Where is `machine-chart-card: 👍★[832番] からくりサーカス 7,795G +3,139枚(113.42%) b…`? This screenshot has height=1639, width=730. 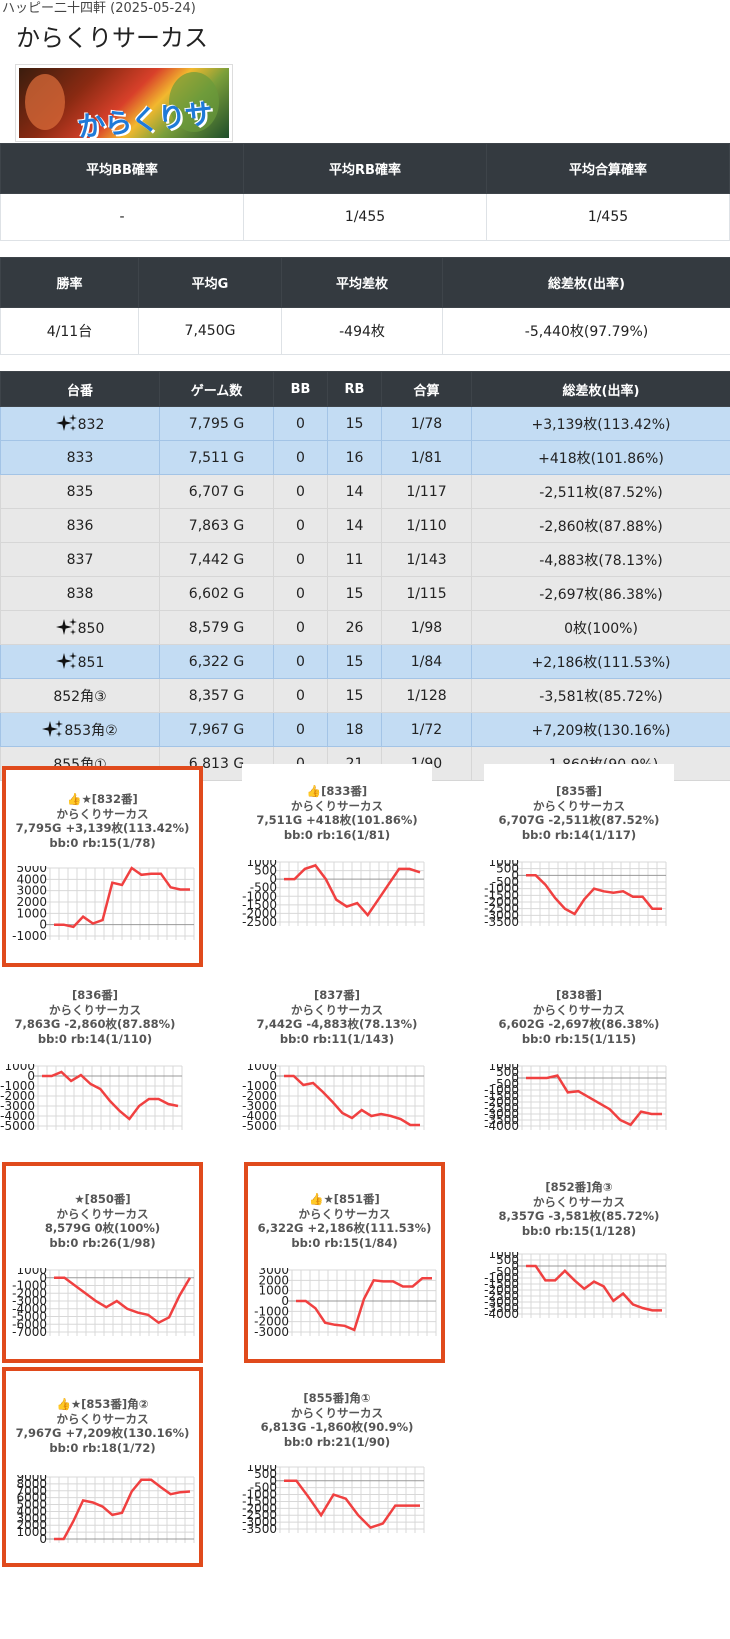
machine-chart-card: 👍★[832番] からくりサーカス 7,795G +3,139枚(113.42%) b… is located at coordinates (102, 866).